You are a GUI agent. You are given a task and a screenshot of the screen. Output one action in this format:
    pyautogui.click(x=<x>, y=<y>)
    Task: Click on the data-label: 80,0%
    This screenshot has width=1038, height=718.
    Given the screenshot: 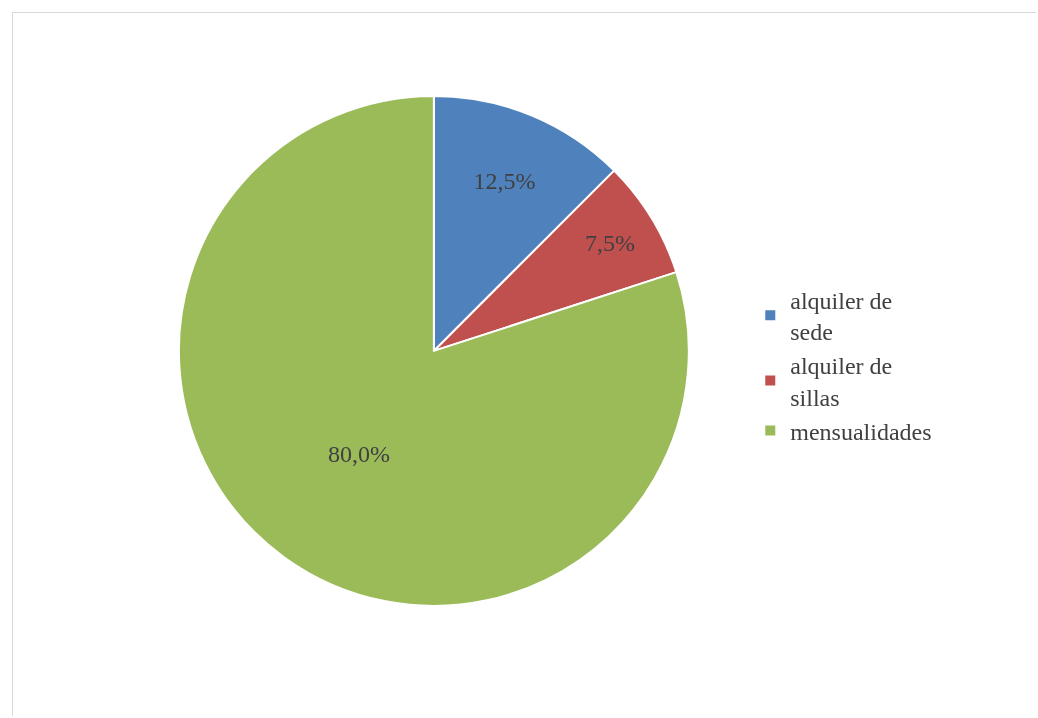 What is the action you would take?
    pyautogui.click(x=358, y=454)
    